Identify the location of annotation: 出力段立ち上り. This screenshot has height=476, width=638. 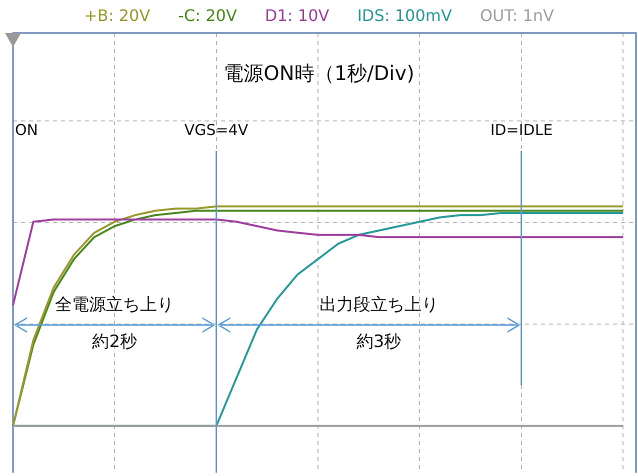
(378, 305).